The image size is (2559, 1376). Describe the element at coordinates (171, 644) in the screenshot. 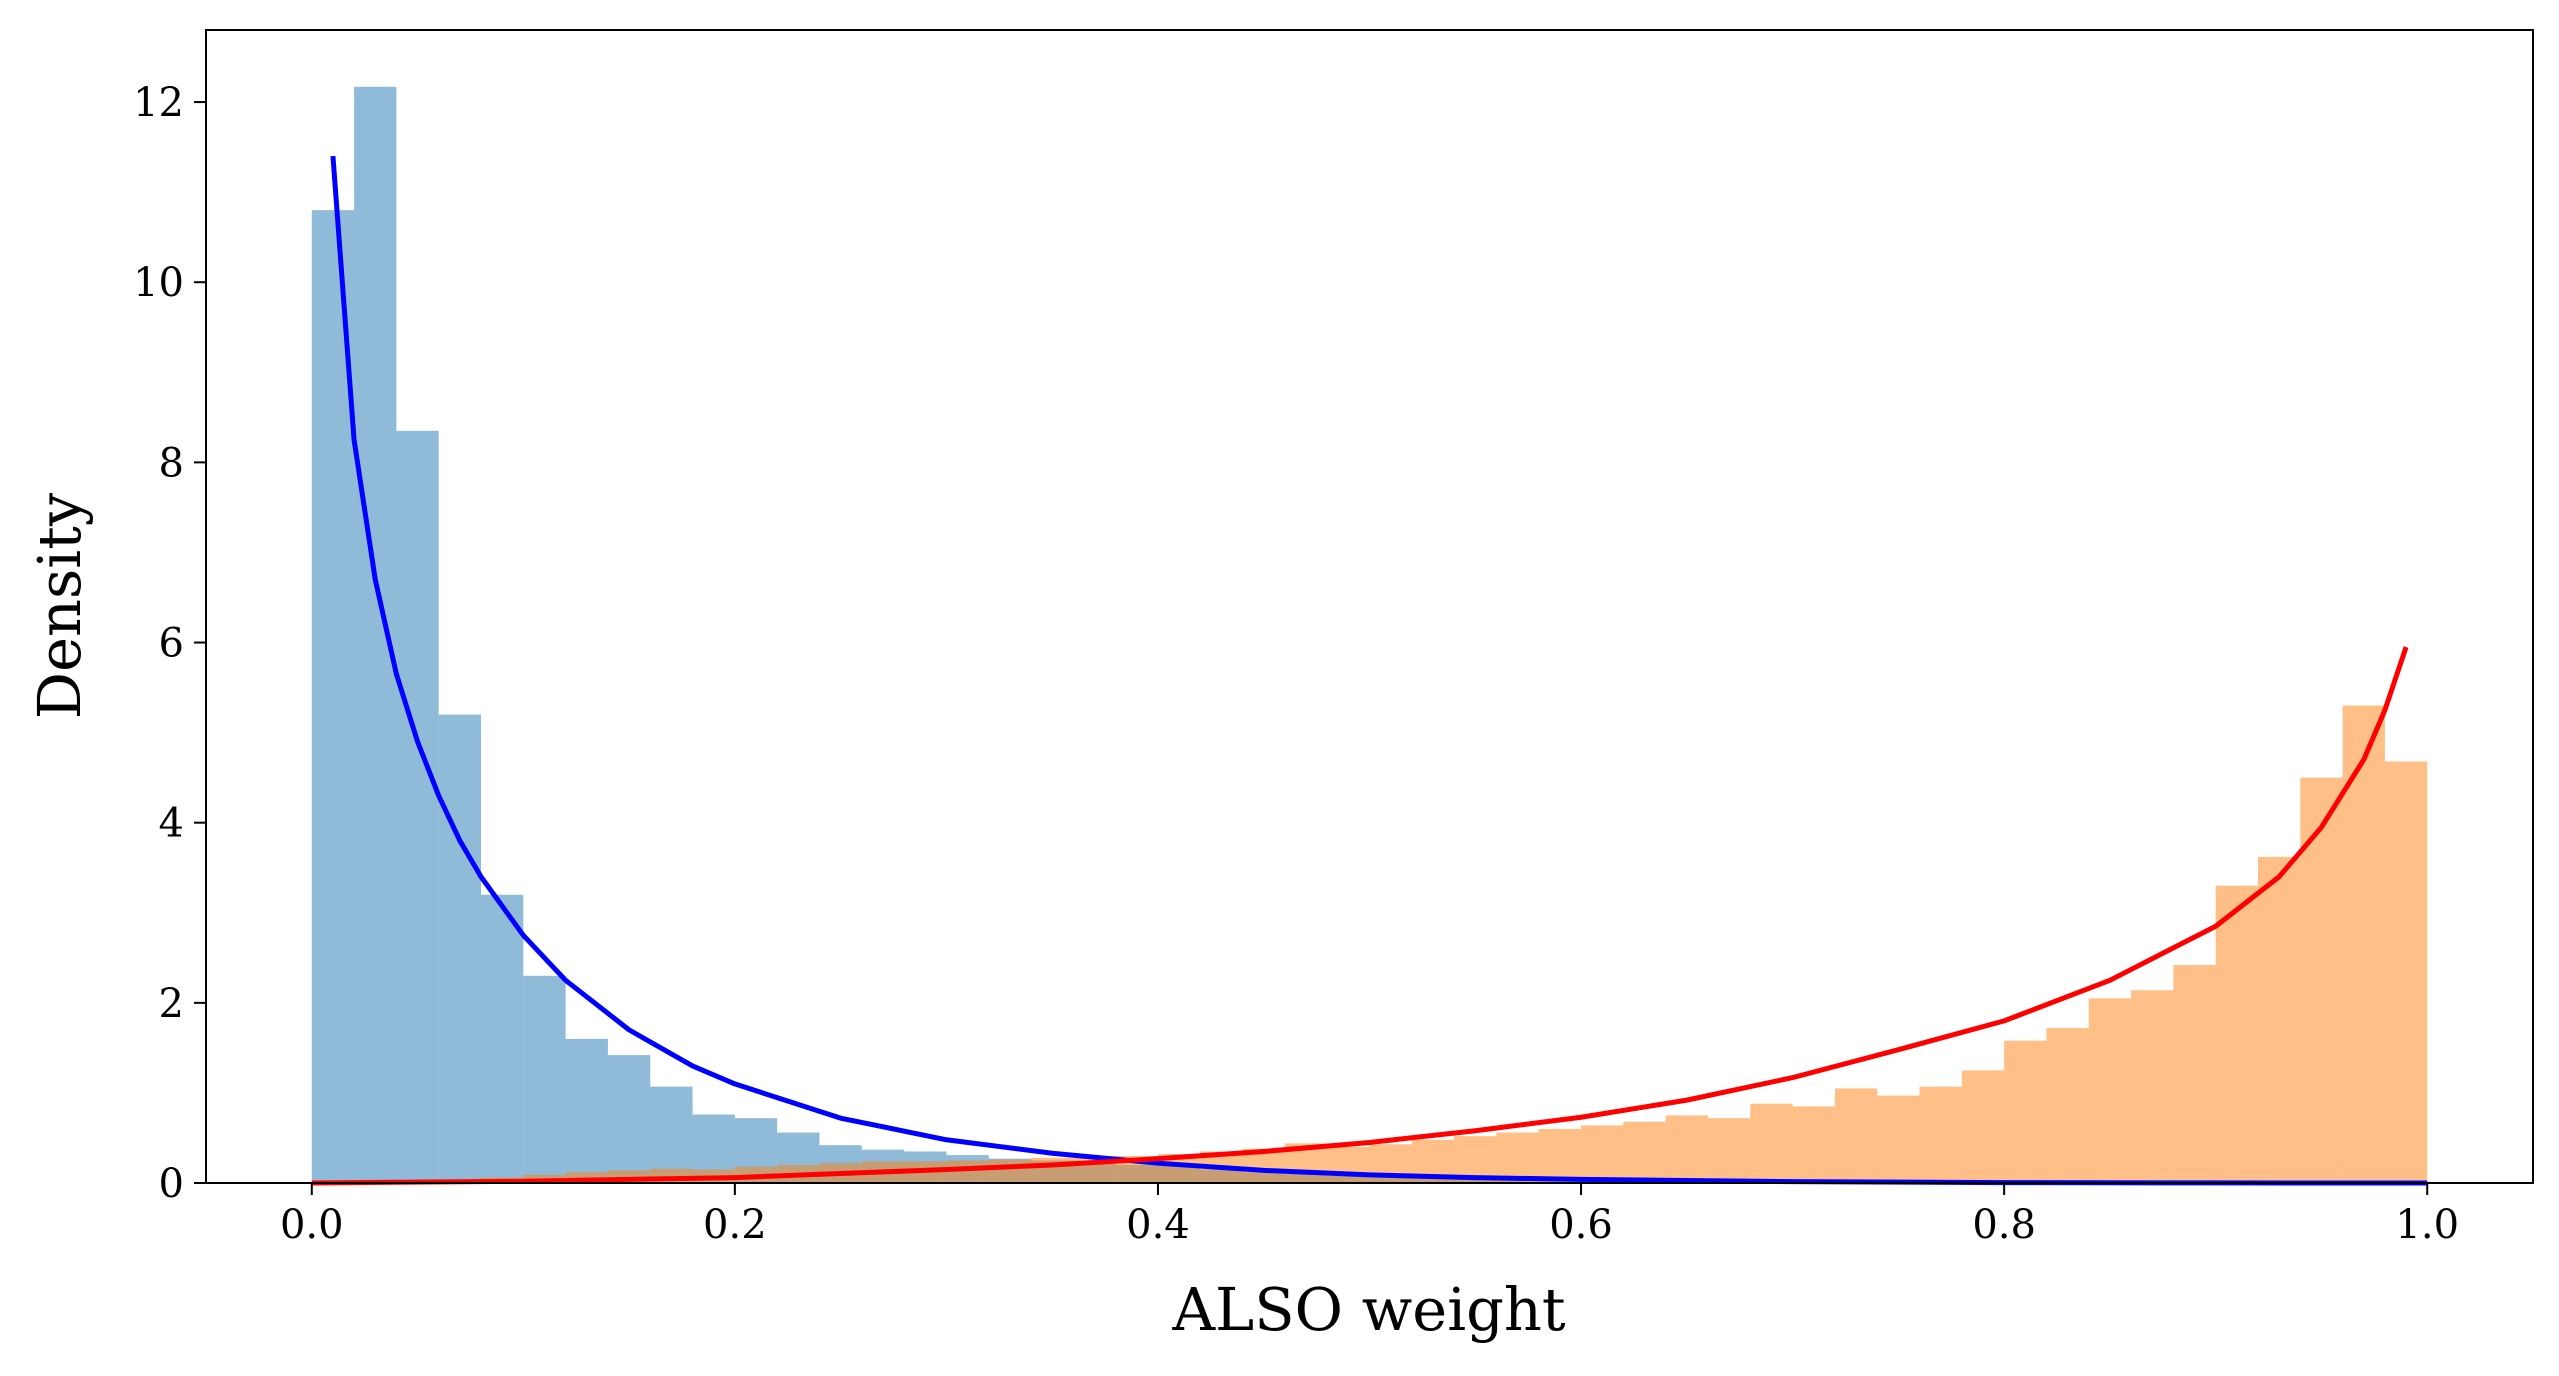

I see `y-tick-label-3: 6` at that location.